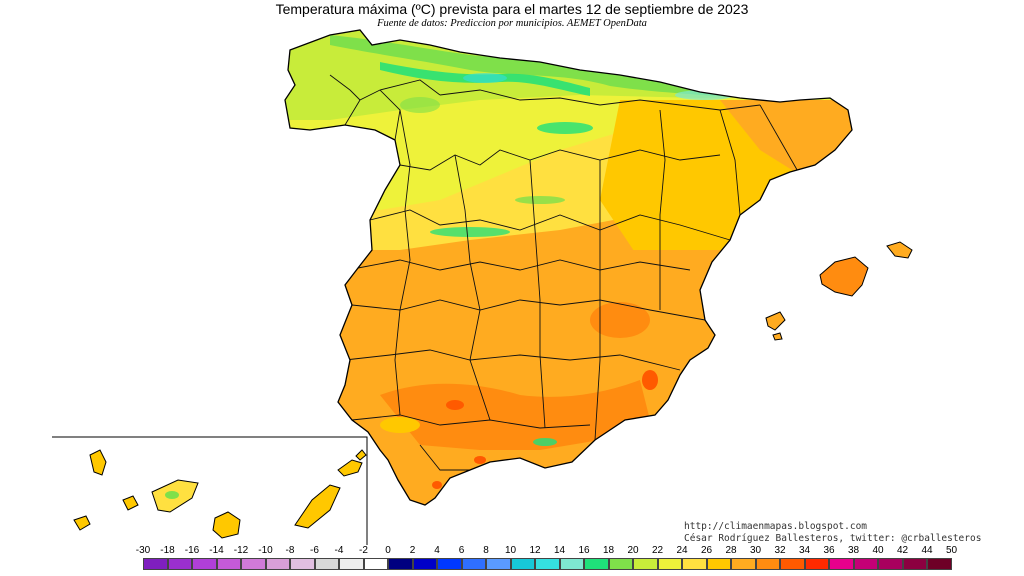  I want to click on credit-url: http://climaenmapas.blogspot.com, so click(776, 526).